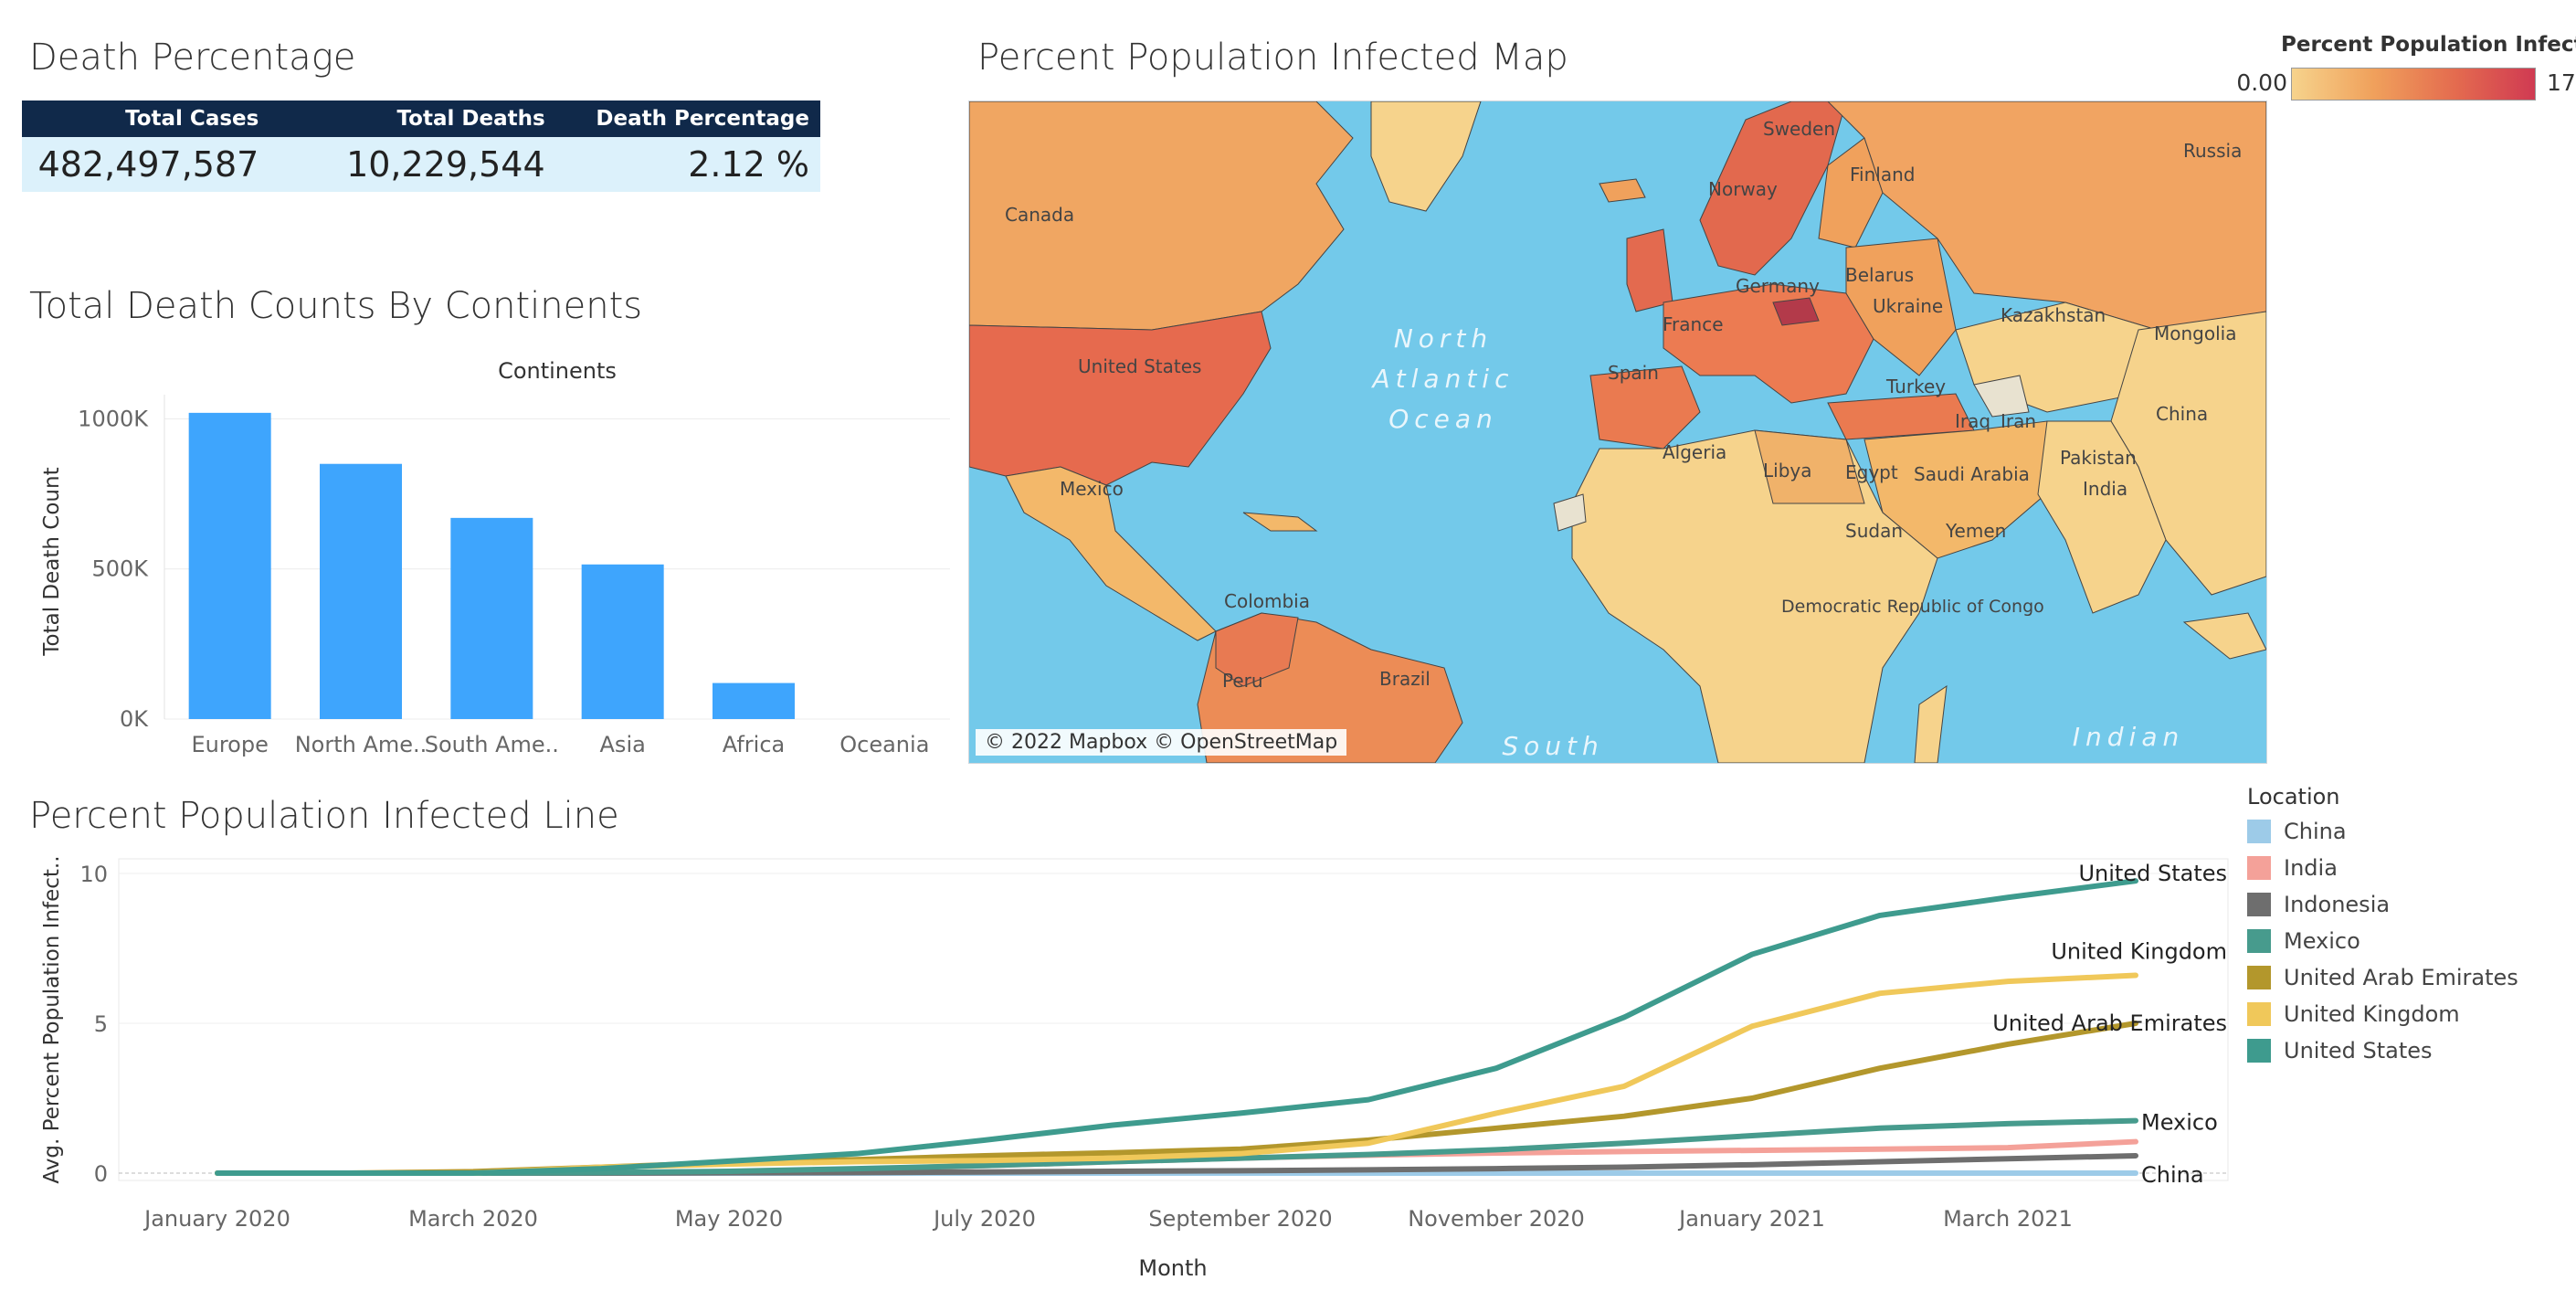  Describe the element at coordinates (324, 816) in the screenshot. I see `line-chart-title: Percent Population Infected Line` at that location.